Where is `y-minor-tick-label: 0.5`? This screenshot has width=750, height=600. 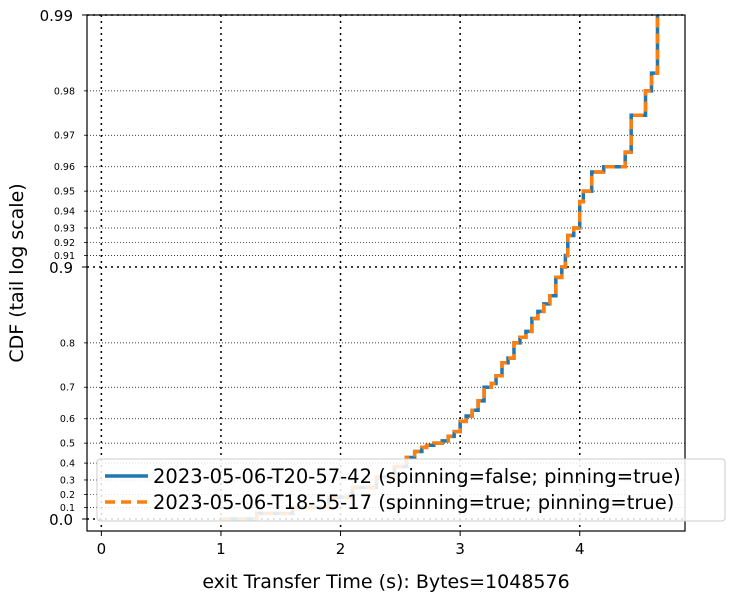
y-minor-tick-label: 0.5 is located at coordinates (67, 444).